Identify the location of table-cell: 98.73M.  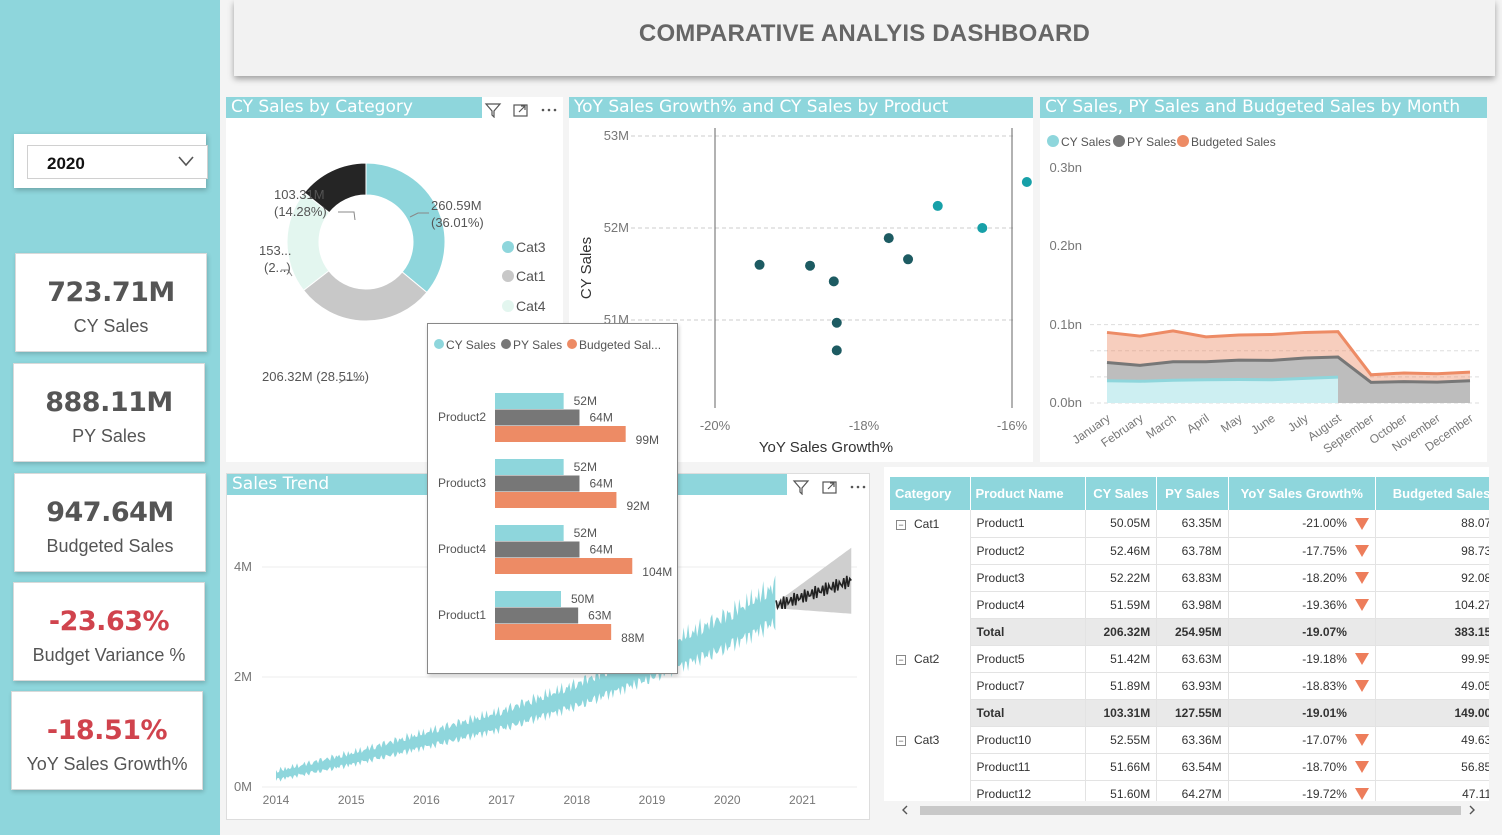
(1432, 551).